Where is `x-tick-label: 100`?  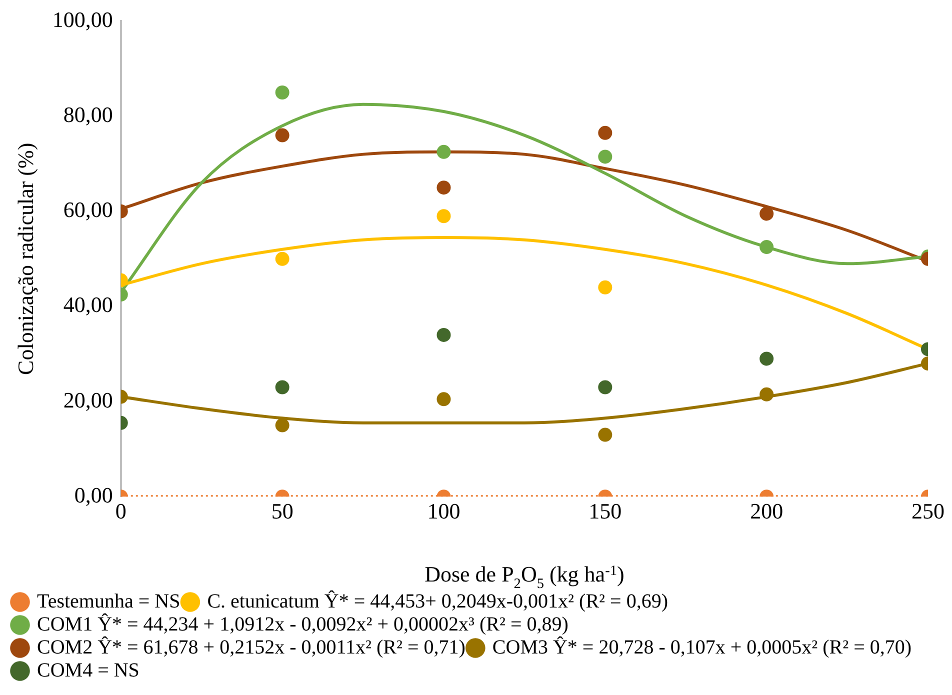 x-tick-label: 100 is located at coordinates (443, 511).